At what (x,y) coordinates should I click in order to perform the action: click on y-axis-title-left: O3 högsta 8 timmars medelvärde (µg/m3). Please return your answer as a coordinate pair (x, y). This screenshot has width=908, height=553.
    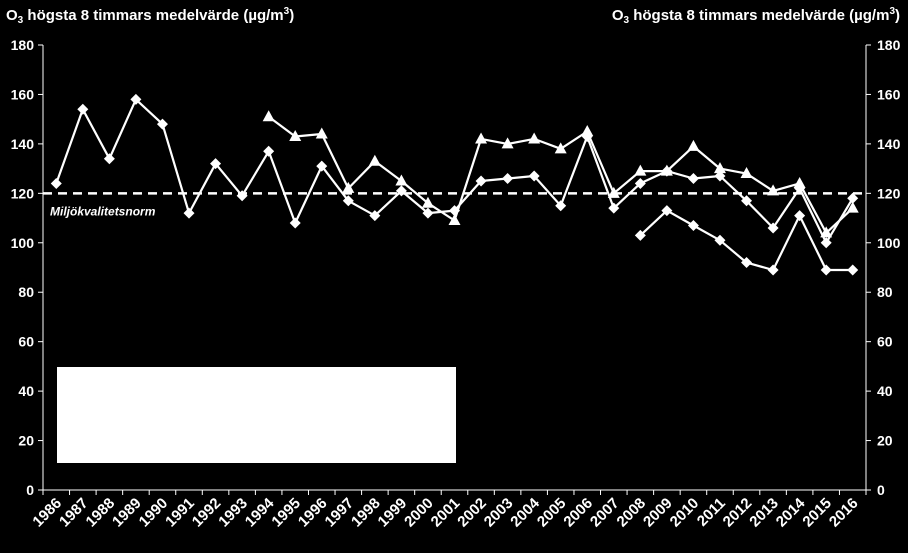
    Looking at the image, I should click on (150, 16).